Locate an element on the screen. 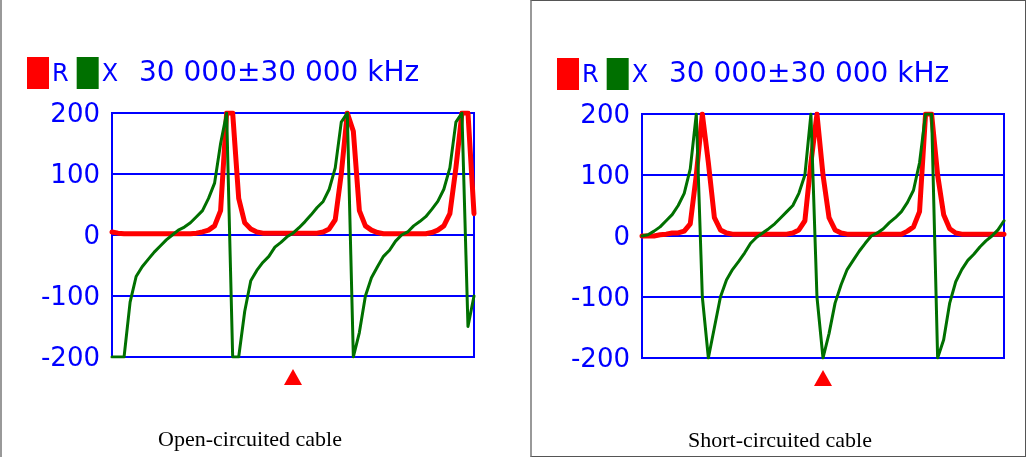  text: Short-circuited cable is located at coordinates (780, 440).